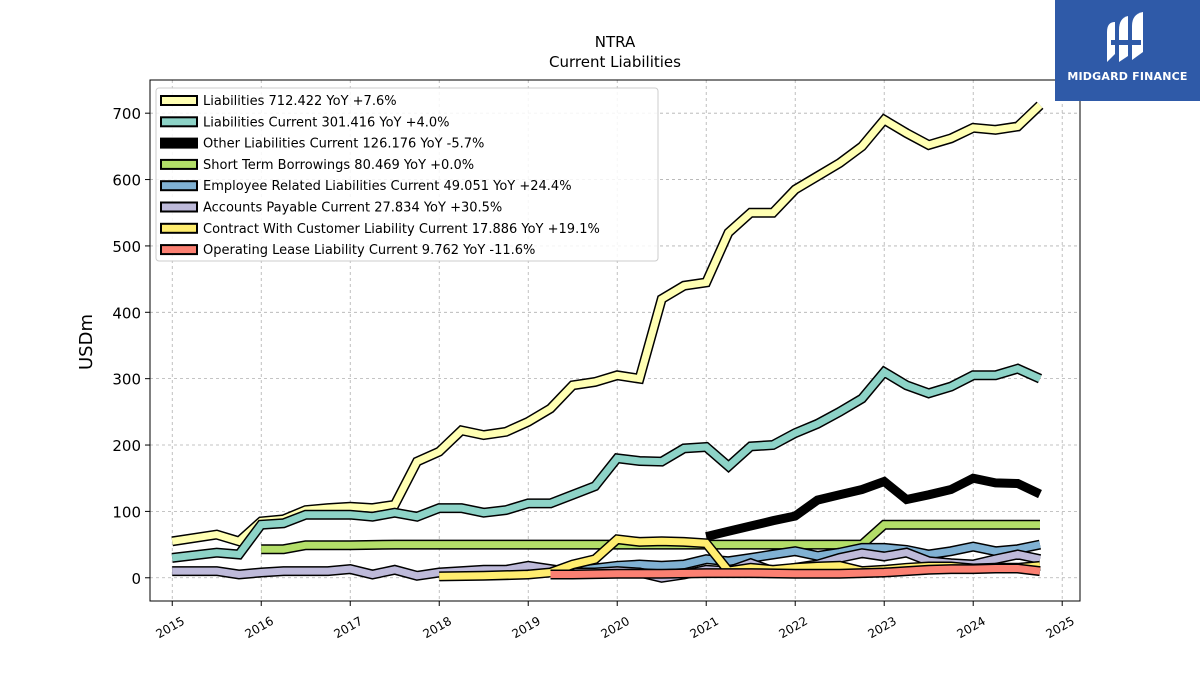 The width and height of the screenshot is (1200, 675). I want to click on series-employee-related-liabilities-current, so click(796, 558).